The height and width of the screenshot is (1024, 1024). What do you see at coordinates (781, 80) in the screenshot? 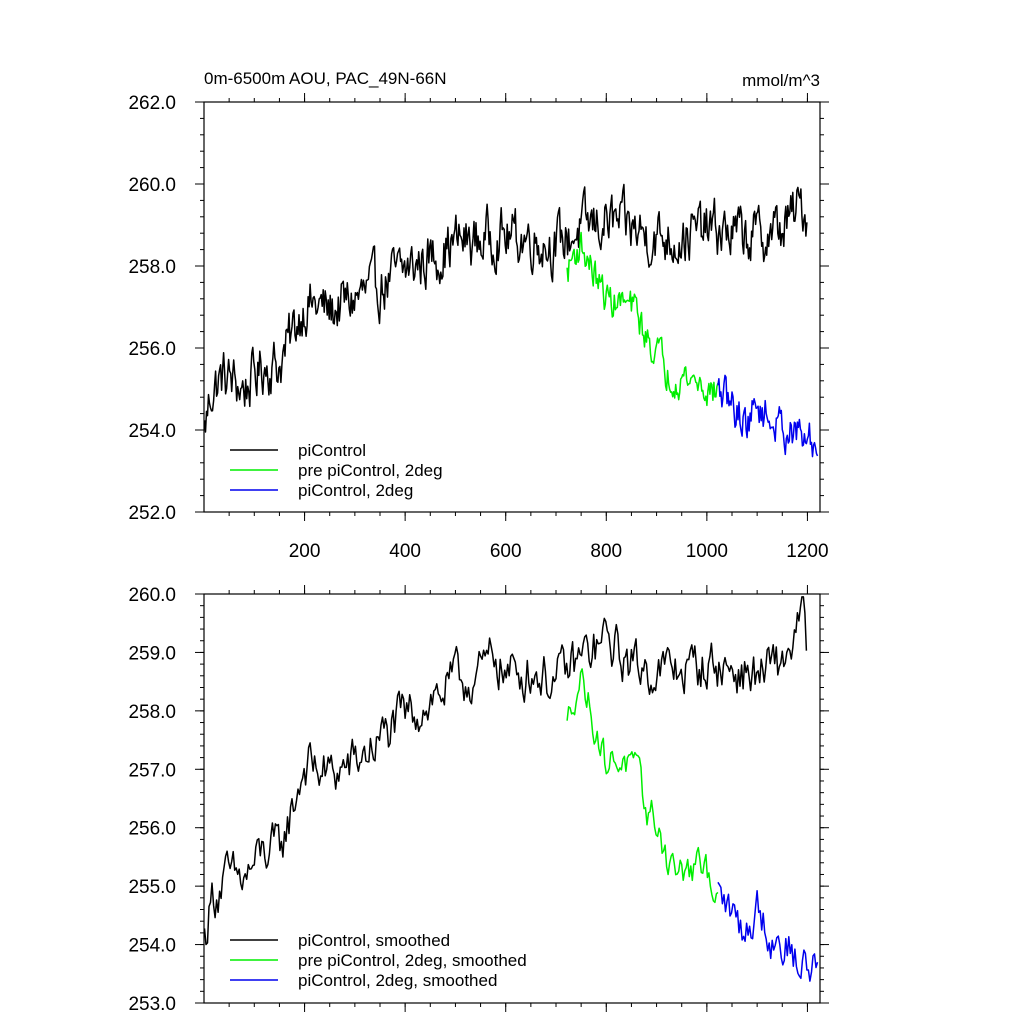
I see `units-label: mmol/m^3` at bounding box center [781, 80].